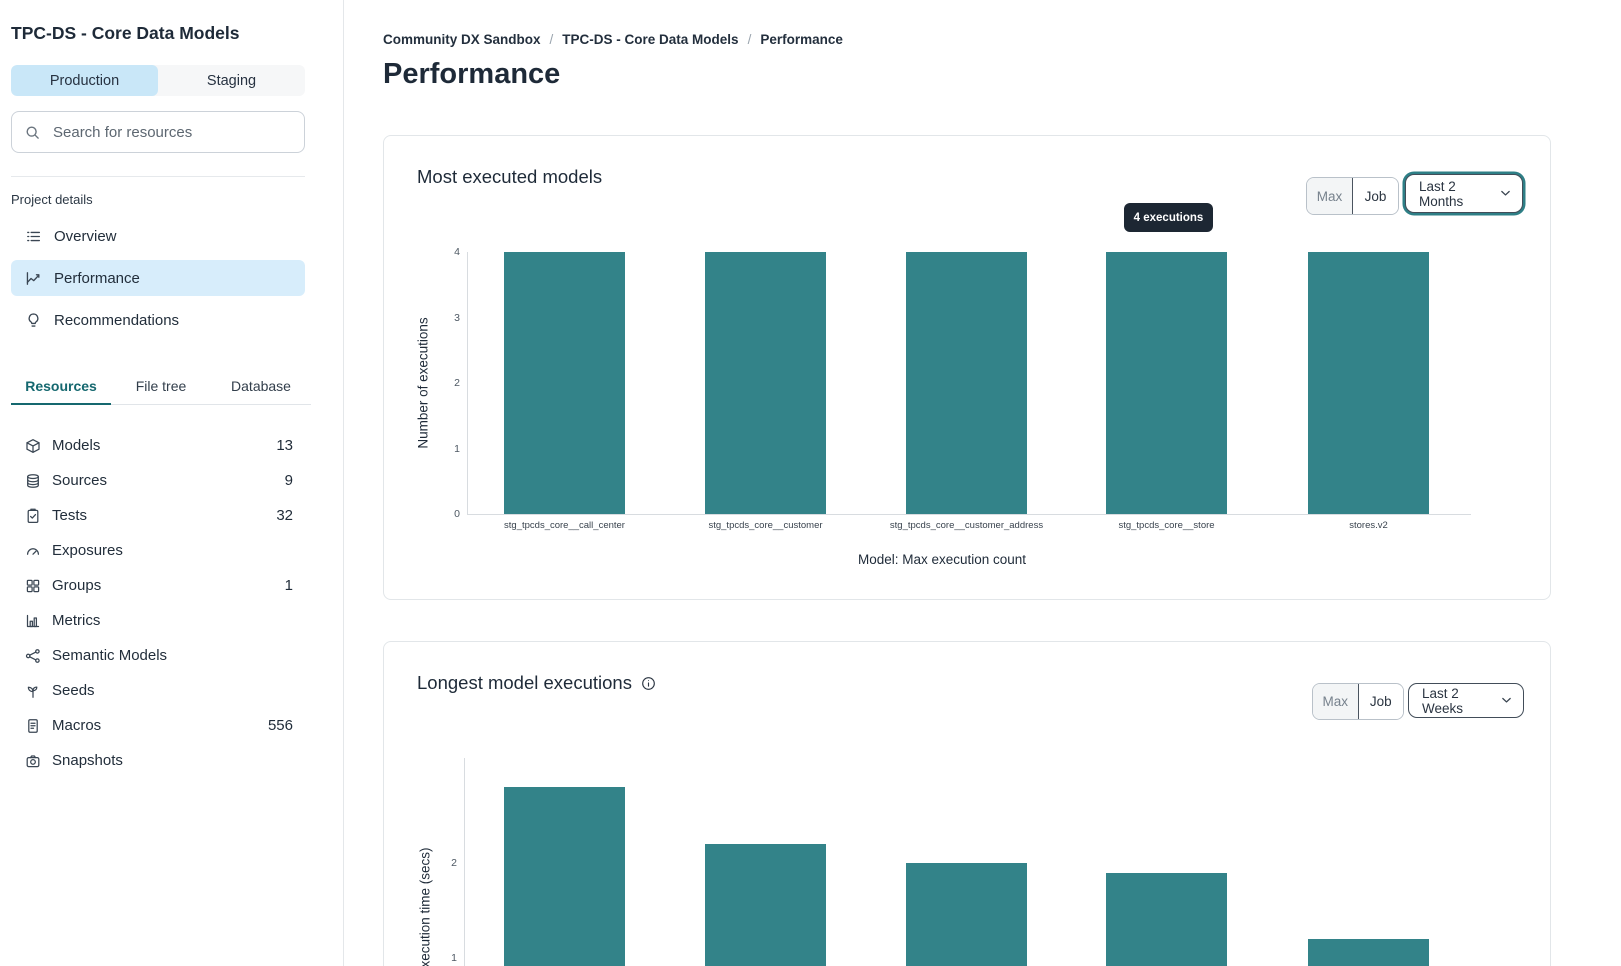 Image resolution: width=1621 pixels, height=966 pixels. What do you see at coordinates (33, 656) in the screenshot?
I see `network-icon` at bounding box center [33, 656].